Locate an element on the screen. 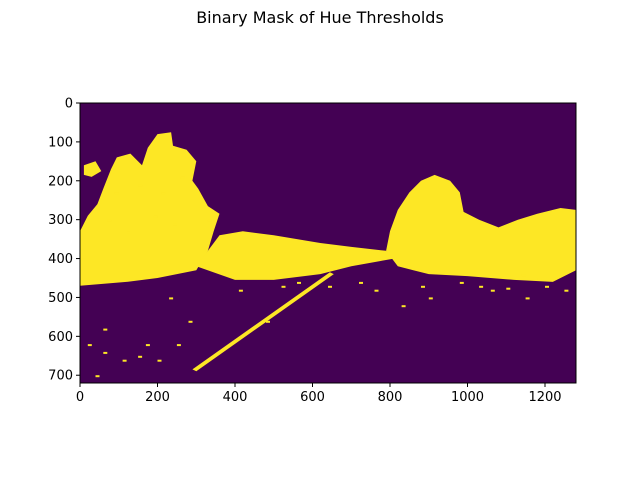 The width and height of the screenshot is (640, 480). mask-region-lane-line is located at coordinates (263, 322).